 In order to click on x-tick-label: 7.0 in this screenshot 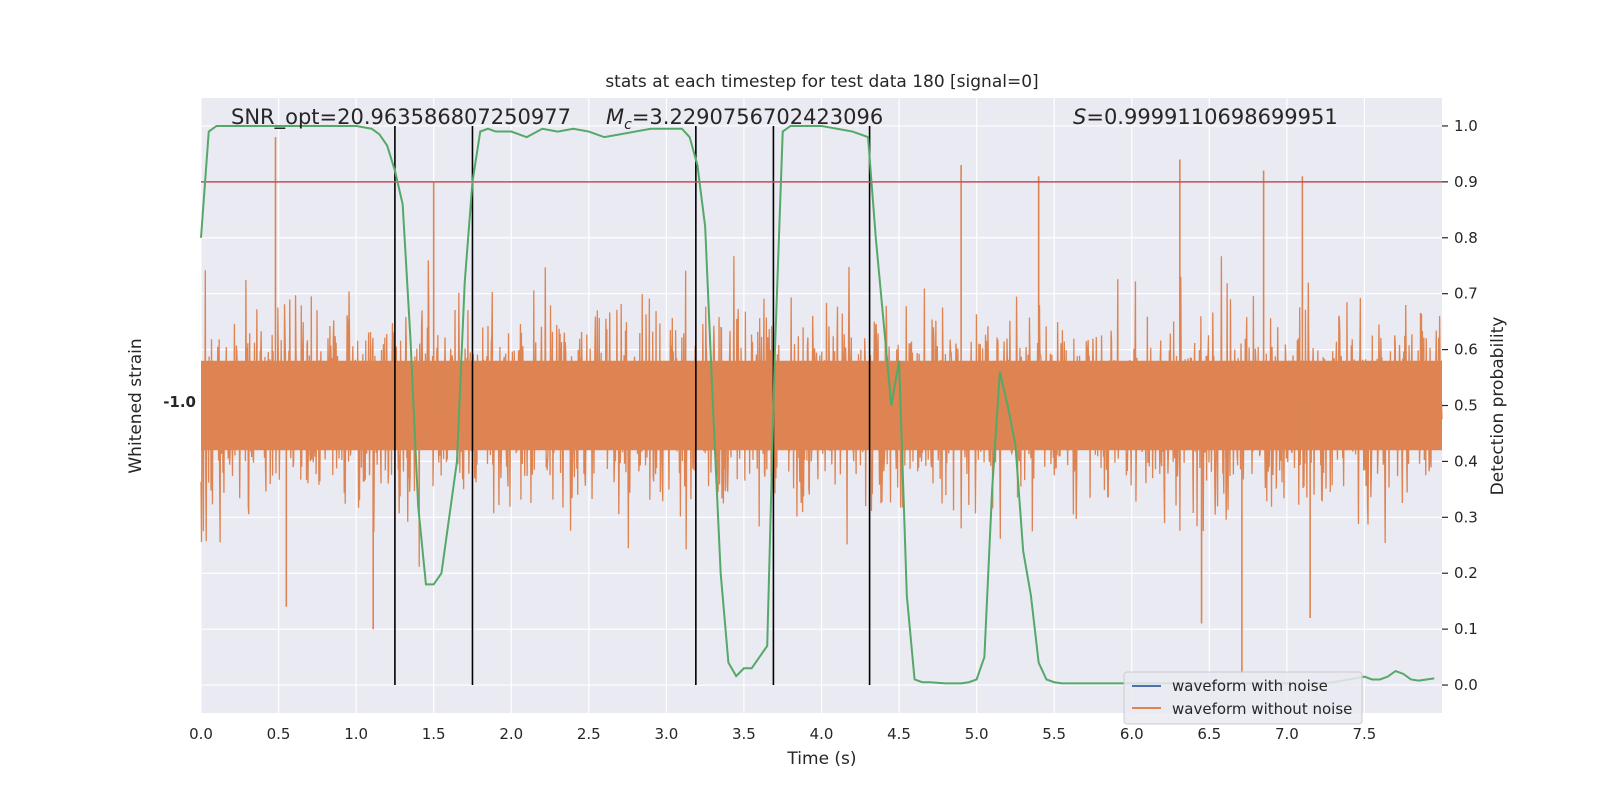, I will do `click(1287, 734)`.